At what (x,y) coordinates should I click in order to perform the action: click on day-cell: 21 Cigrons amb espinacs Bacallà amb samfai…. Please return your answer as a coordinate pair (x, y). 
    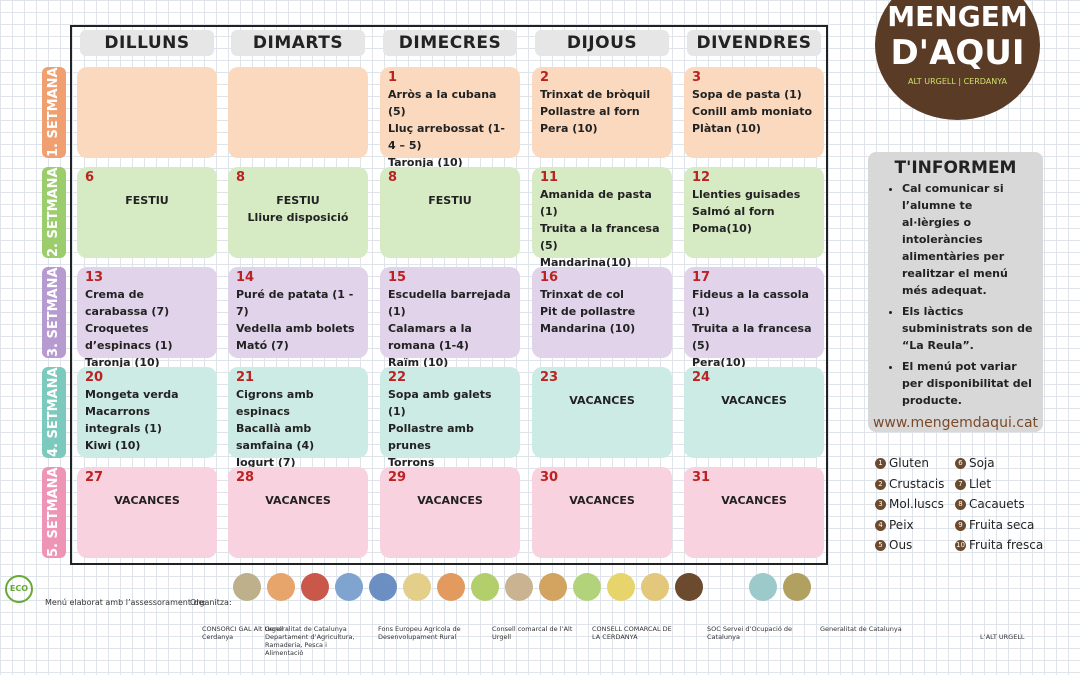
    Looking at the image, I should click on (298, 418).